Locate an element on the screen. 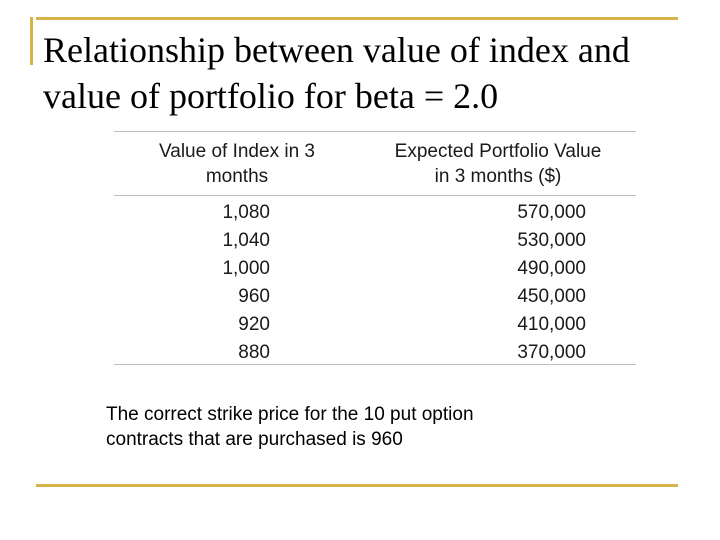 The width and height of the screenshot is (720, 540). table-row: 1,040 530,000 is located at coordinates (375, 241).